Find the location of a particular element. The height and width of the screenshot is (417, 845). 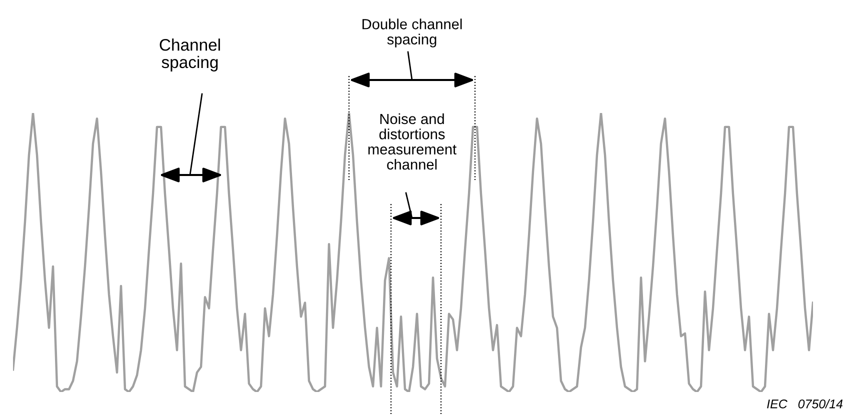

annotation: Noise and distortions measurement channel is located at coordinates (412, 141).